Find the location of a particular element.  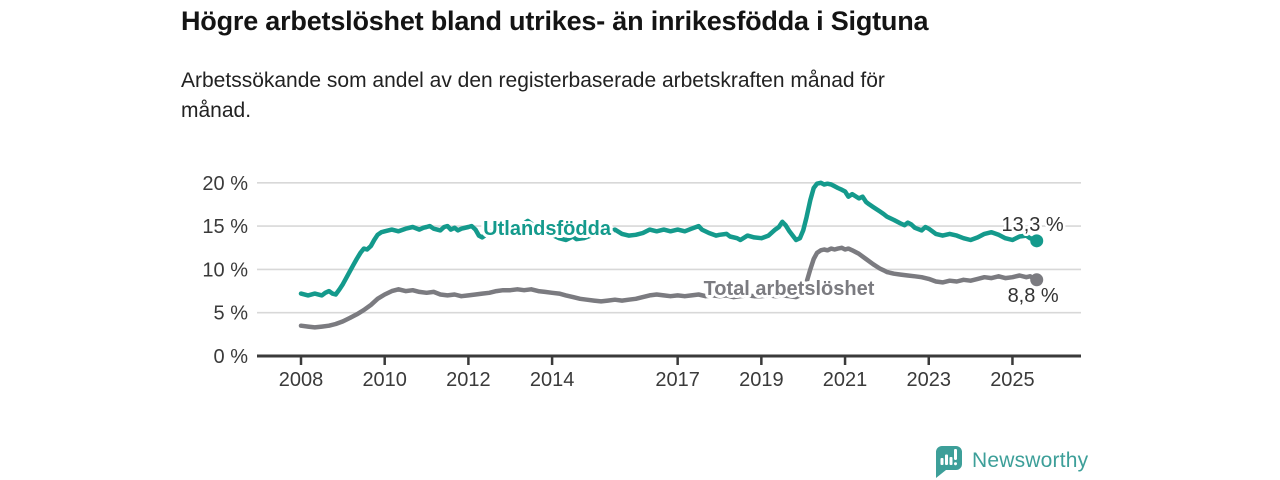

series-label: Total arbetslöshet is located at coordinates (789, 289).